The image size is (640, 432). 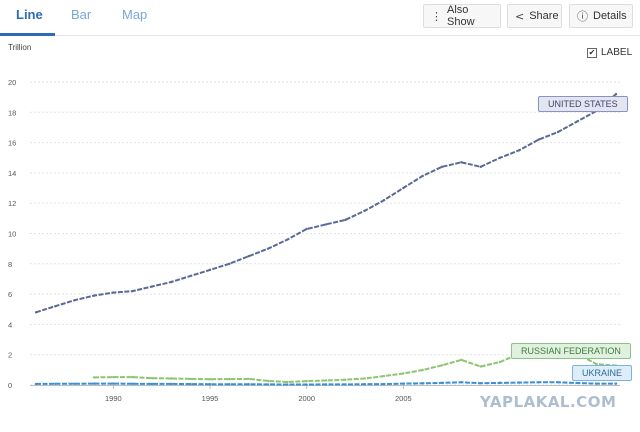 What do you see at coordinates (582, 16) in the screenshot?
I see `info-icon: ⓘ` at bounding box center [582, 16].